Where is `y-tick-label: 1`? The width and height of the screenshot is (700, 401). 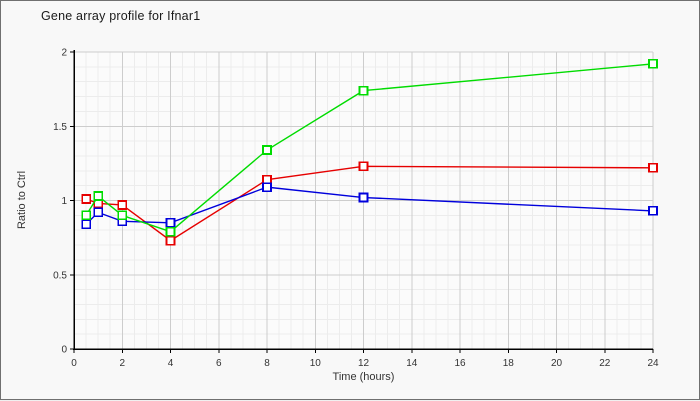
y-tick-label: 1 is located at coordinates (64, 201).